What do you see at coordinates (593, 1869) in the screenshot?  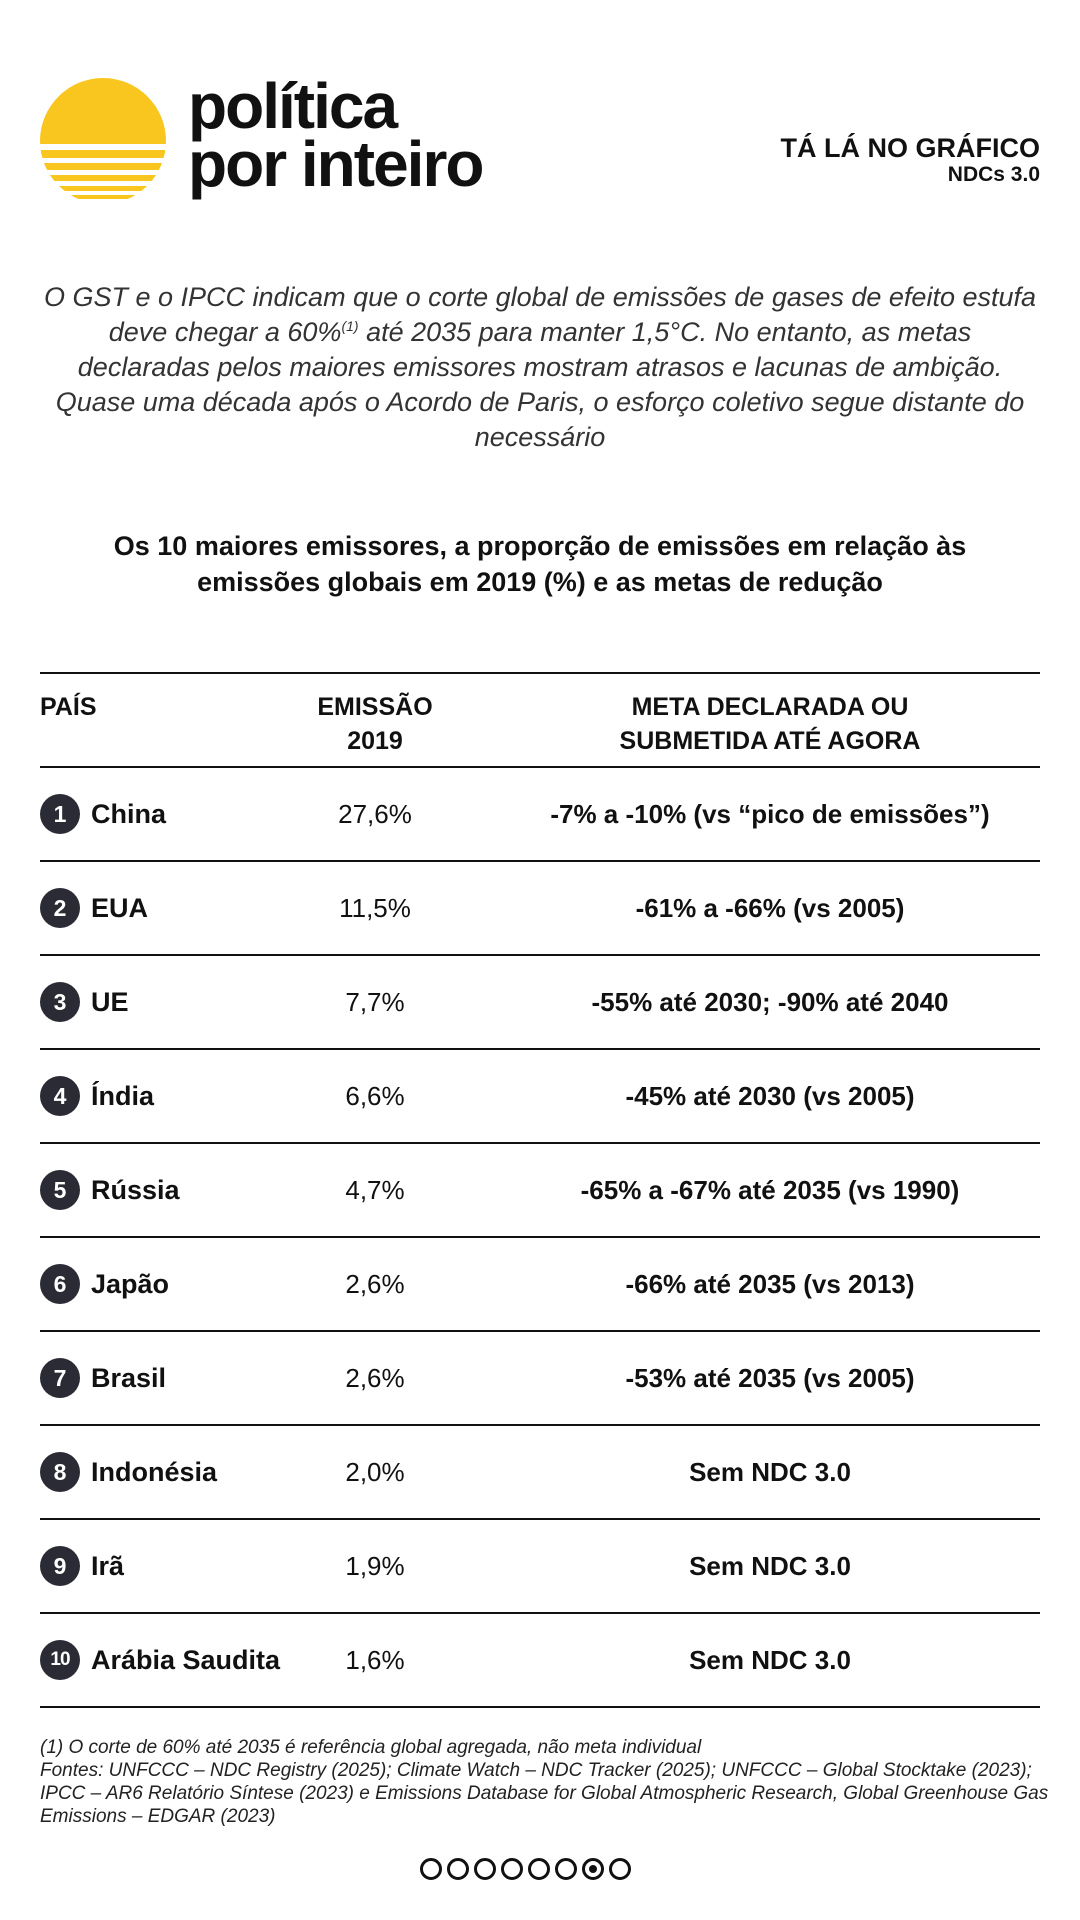 I see `pagination-dot-active` at bounding box center [593, 1869].